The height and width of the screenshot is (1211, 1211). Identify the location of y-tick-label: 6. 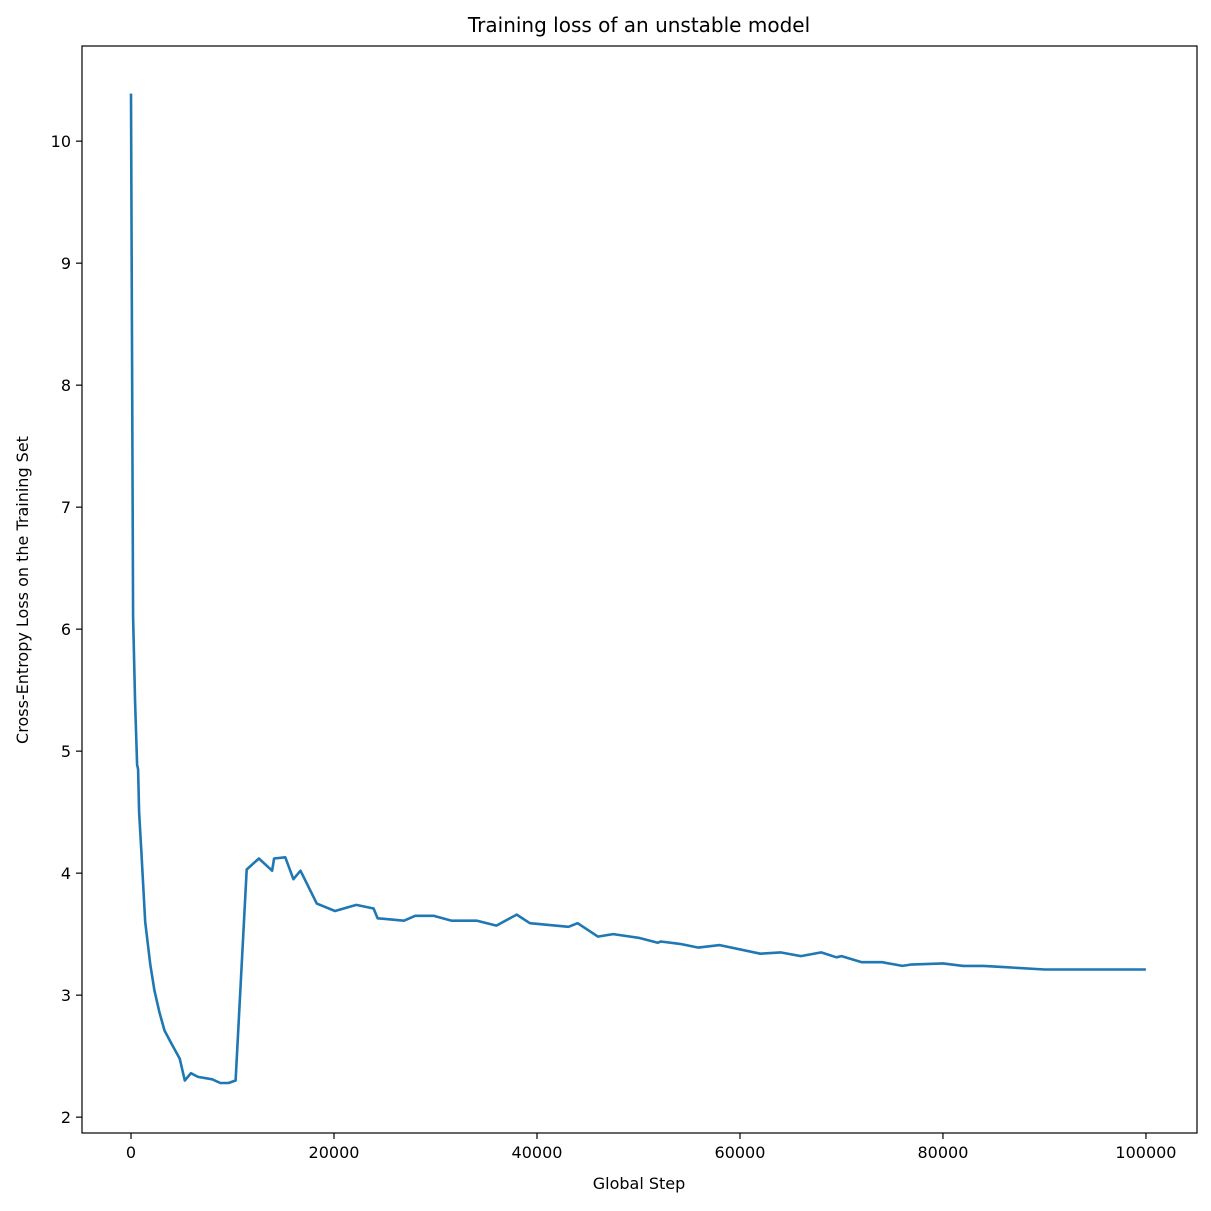
(66, 629).